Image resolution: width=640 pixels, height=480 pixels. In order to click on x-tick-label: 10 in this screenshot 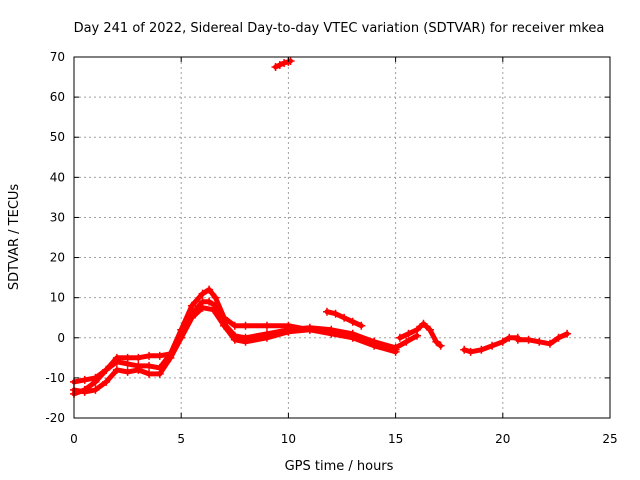, I will do `click(288, 439)`.